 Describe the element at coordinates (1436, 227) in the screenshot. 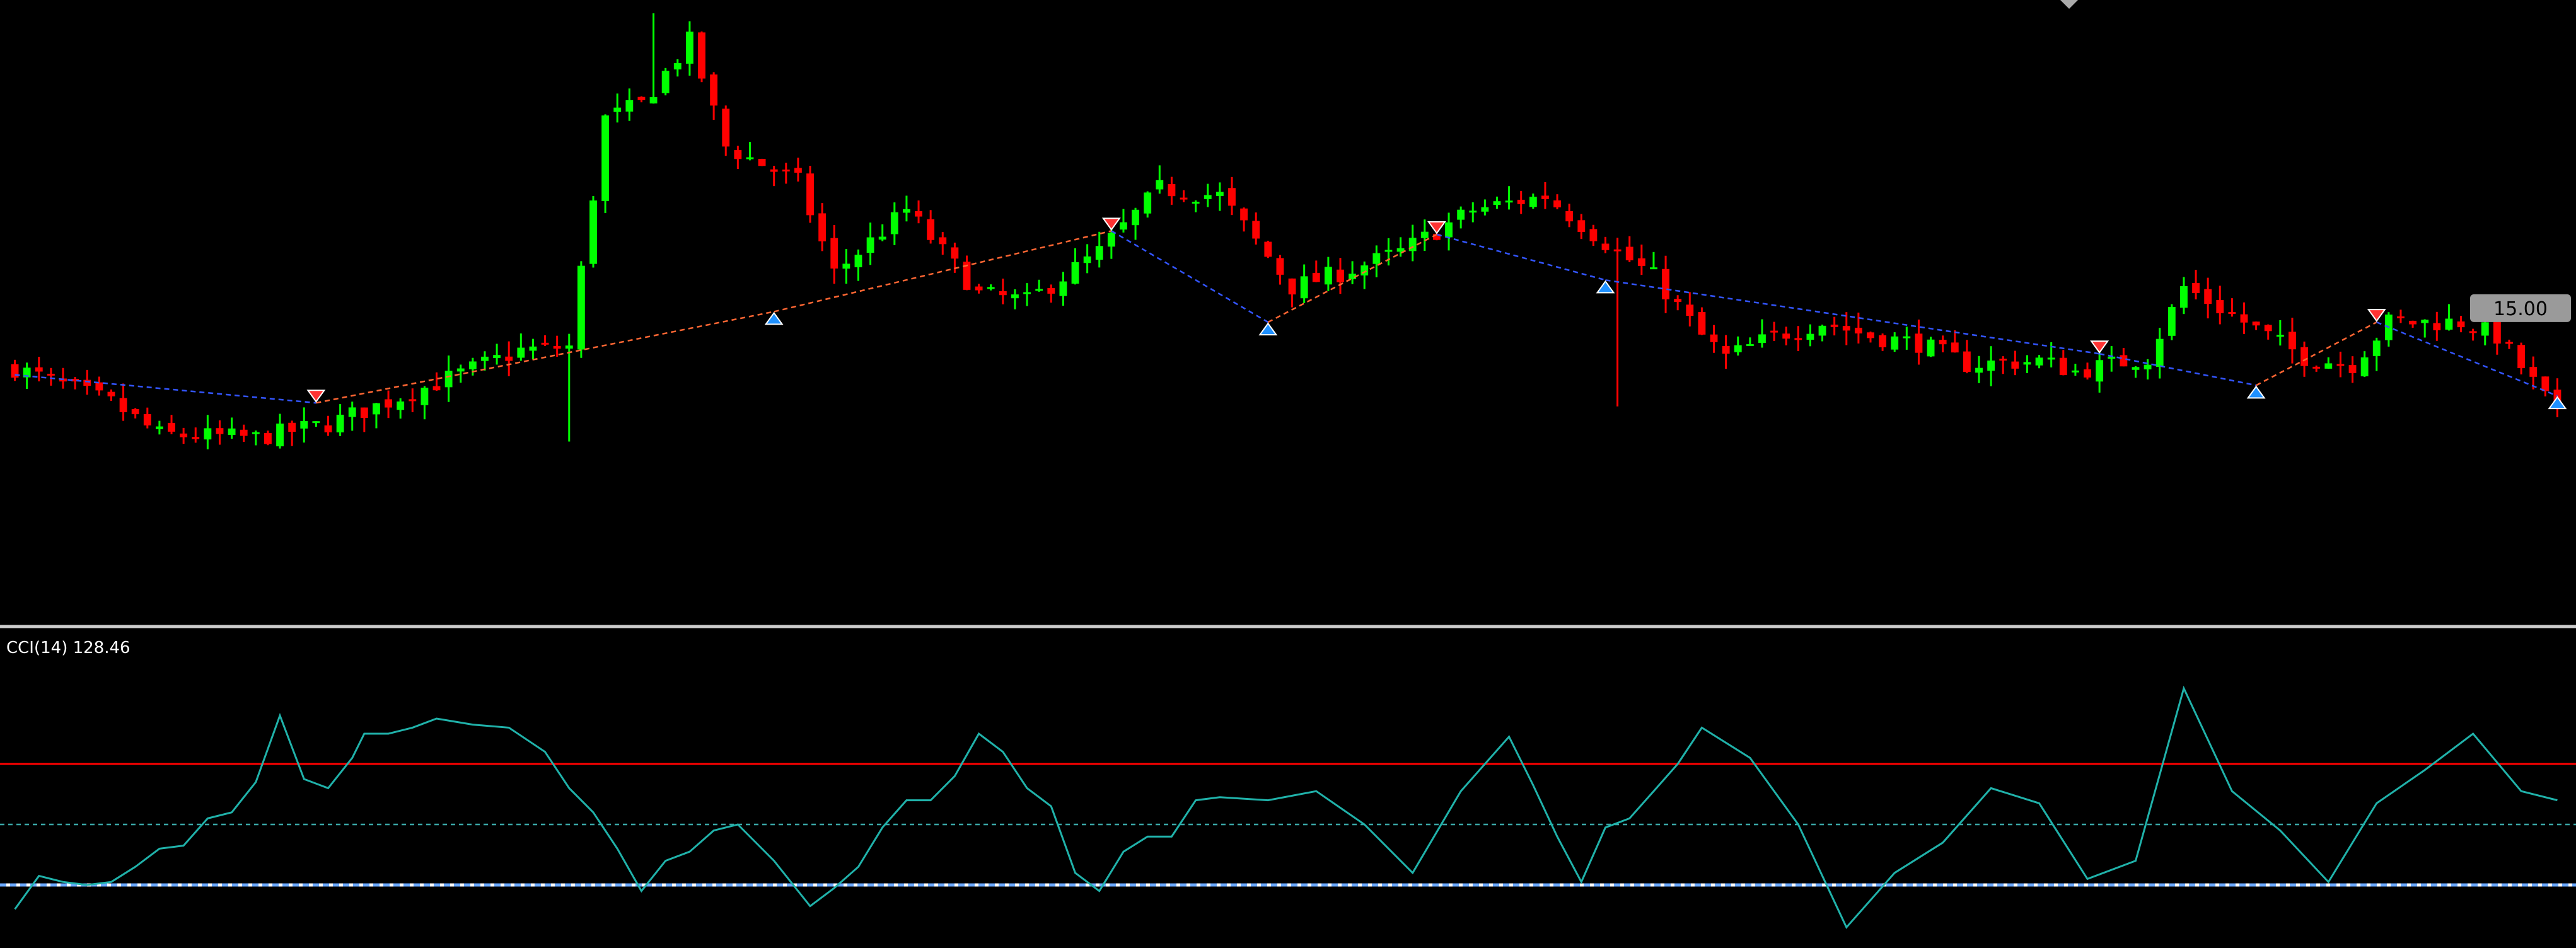

I see `sell-arrow-icon` at that location.